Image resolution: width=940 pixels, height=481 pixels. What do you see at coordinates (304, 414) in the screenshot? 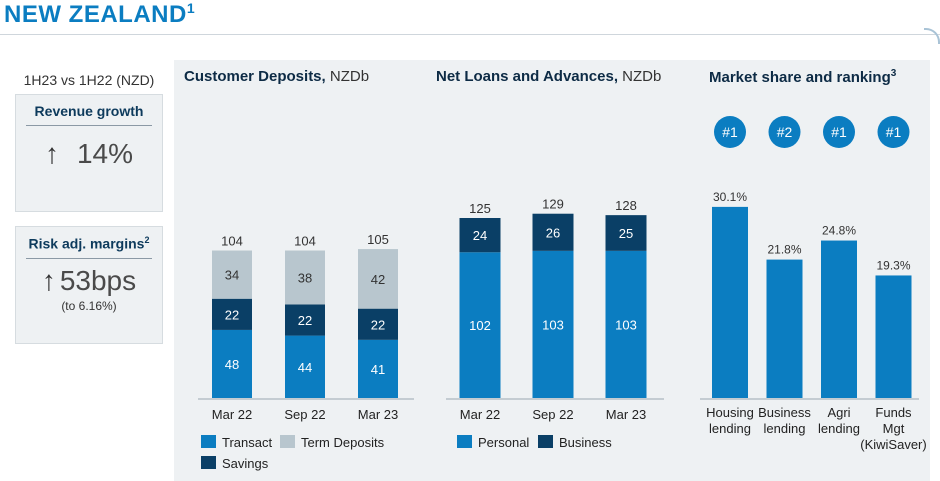
I see `chart0-category-label: Sep 22` at bounding box center [304, 414].